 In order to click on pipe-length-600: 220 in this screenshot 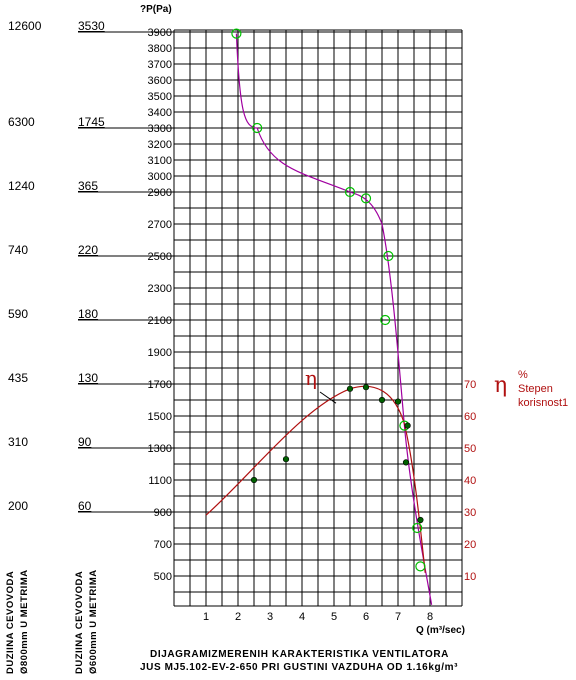, I will do `click(88, 250)`.